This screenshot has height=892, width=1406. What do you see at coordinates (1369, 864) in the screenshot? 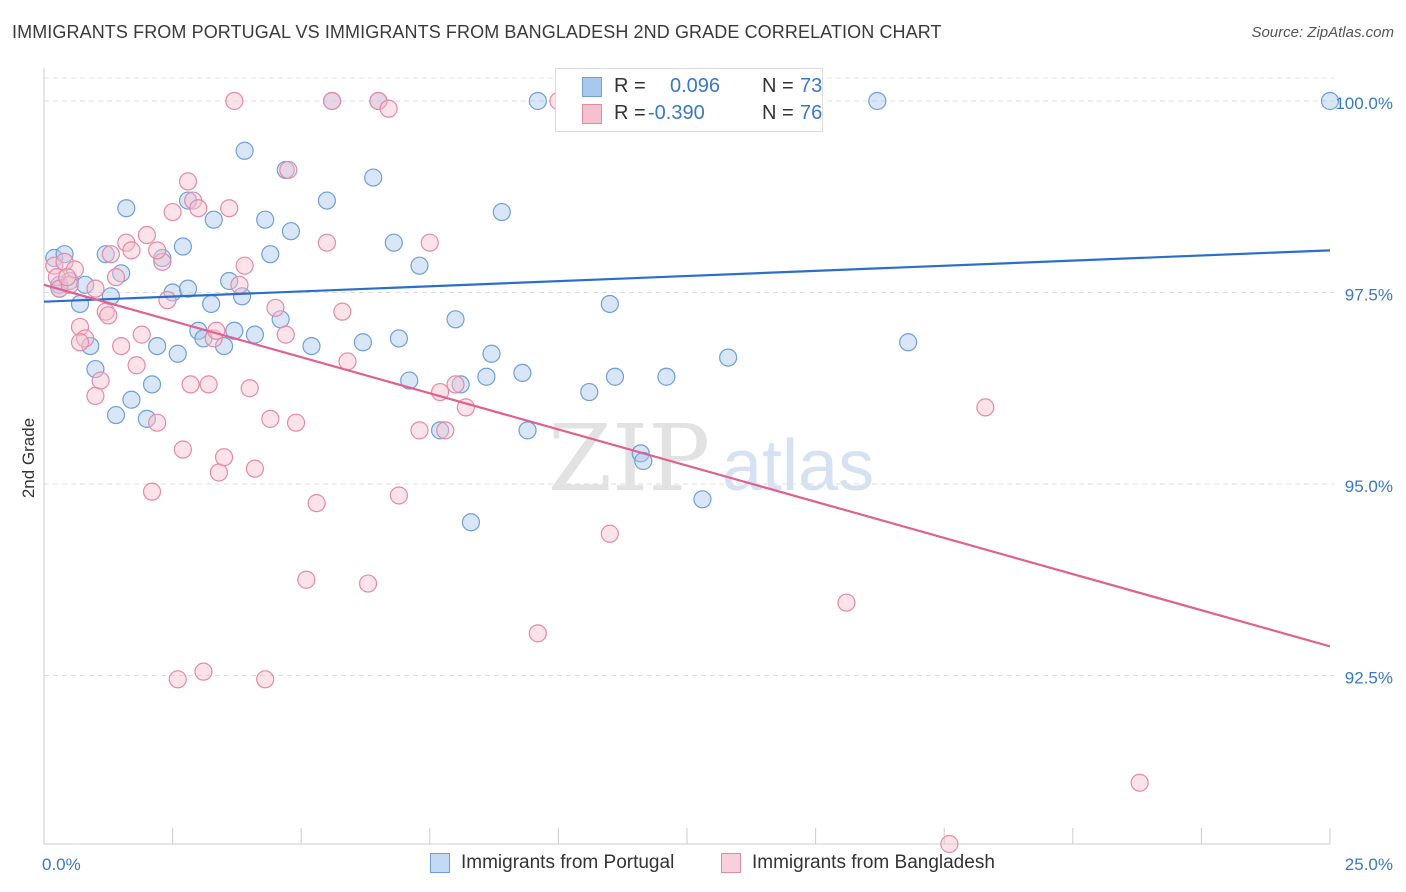
I see `x-tick-label: 25.0%` at bounding box center [1369, 864].